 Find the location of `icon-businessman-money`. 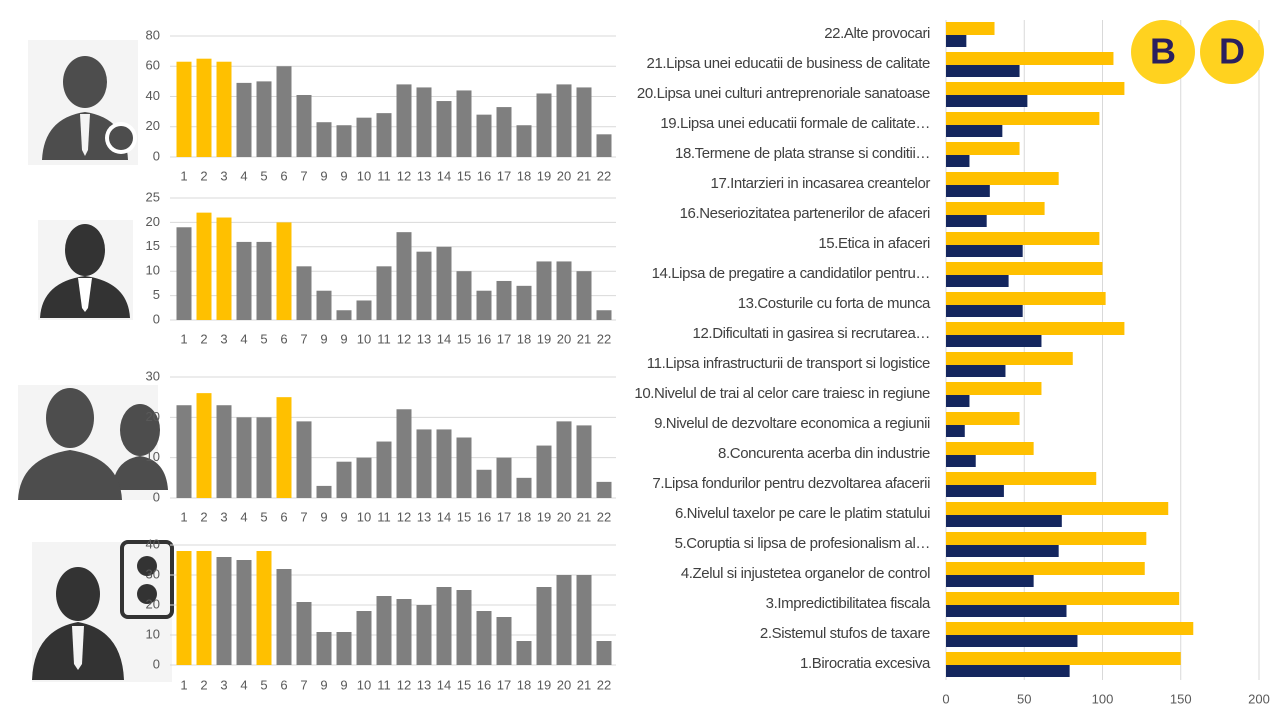

icon-businessman-money is located at coordinates (83, 102).